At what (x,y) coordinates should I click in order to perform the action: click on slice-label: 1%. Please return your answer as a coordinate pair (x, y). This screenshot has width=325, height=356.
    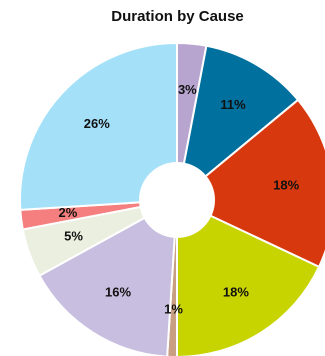
    Looking at the image, I should click on (173, 308).